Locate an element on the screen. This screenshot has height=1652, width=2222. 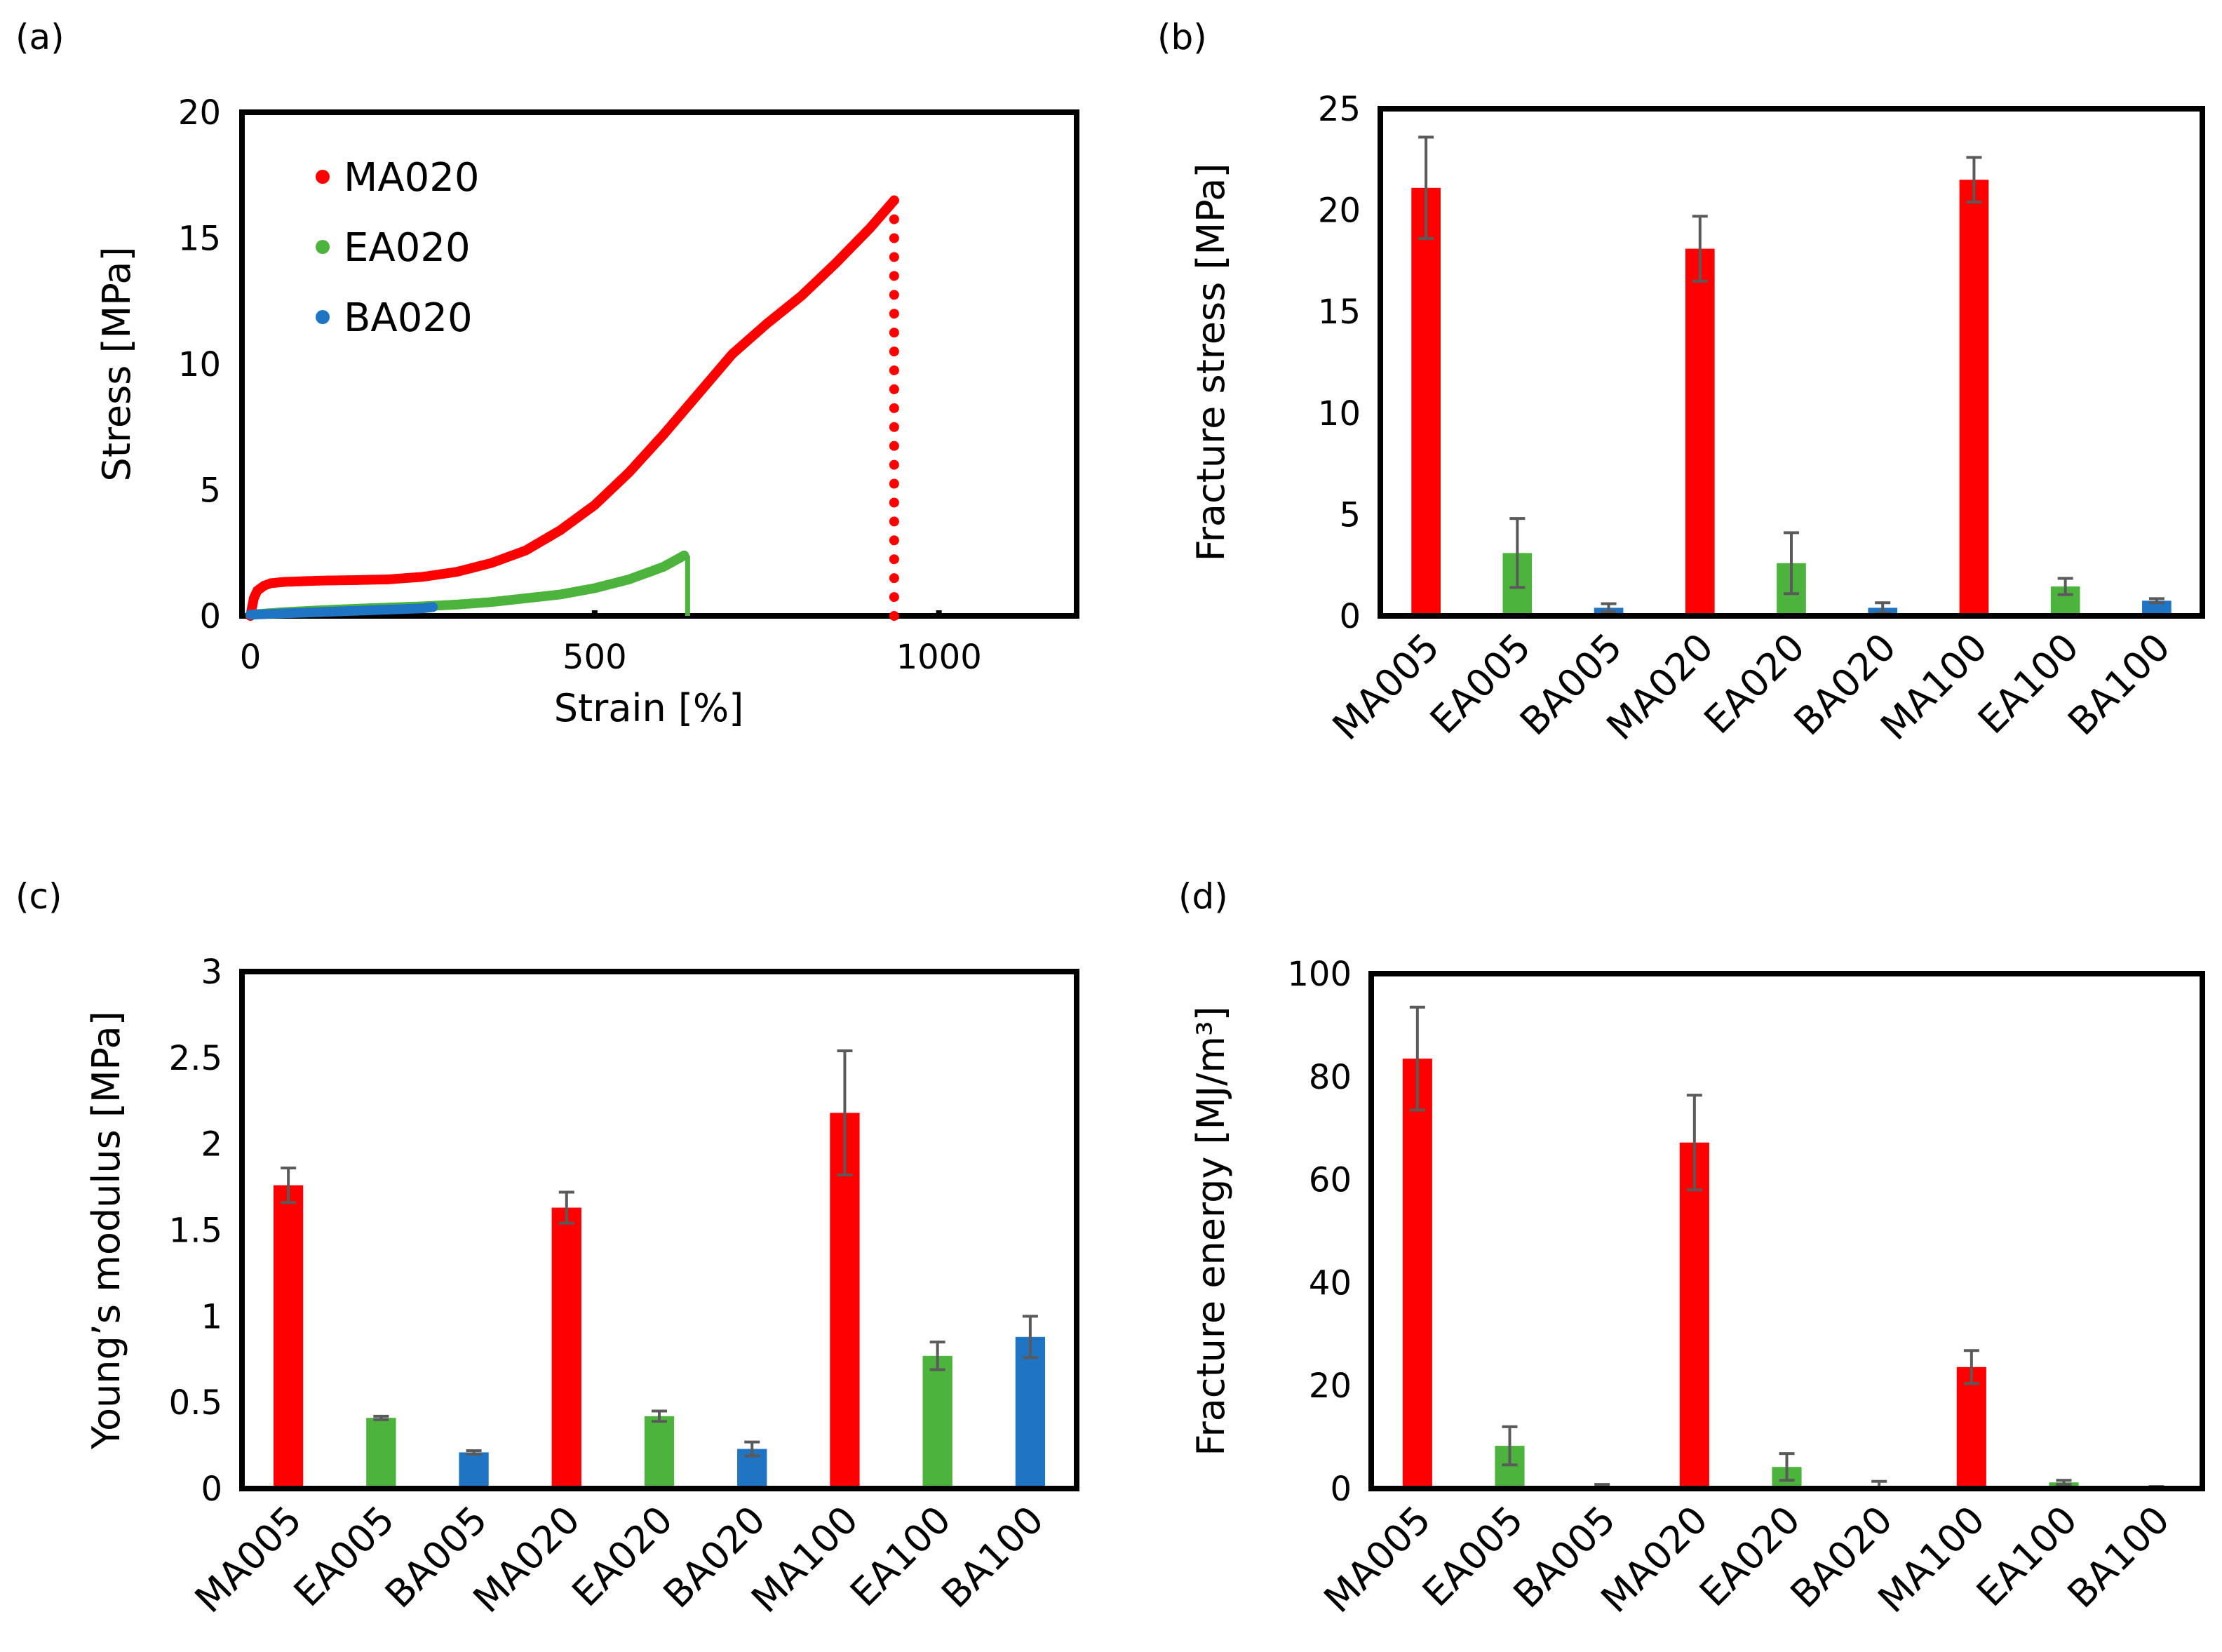
bar-BA100 is located at coordinates (2157, 608).